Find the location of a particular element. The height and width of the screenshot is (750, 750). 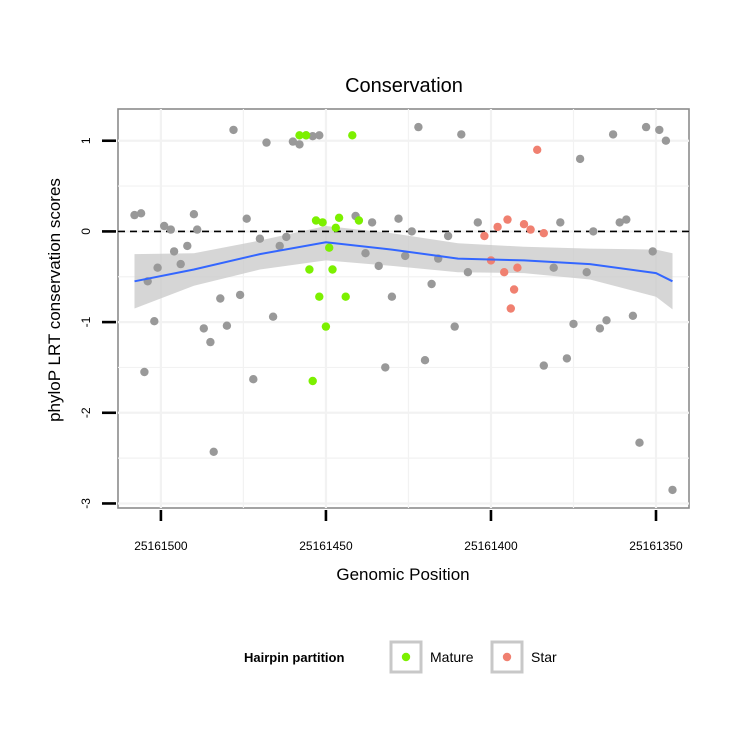

y-tick-label: -2 is located at coordinates (86, 412).